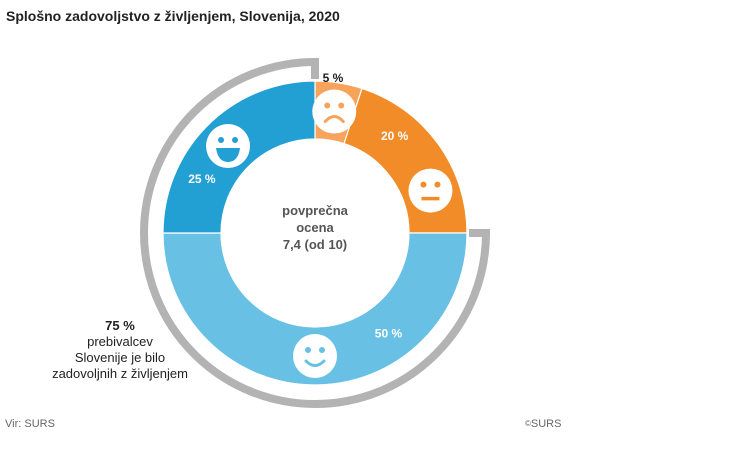  Describe the element at coordinates (315, 210) in the screenshot. I see `center-label-line1: povprečna` at that location.